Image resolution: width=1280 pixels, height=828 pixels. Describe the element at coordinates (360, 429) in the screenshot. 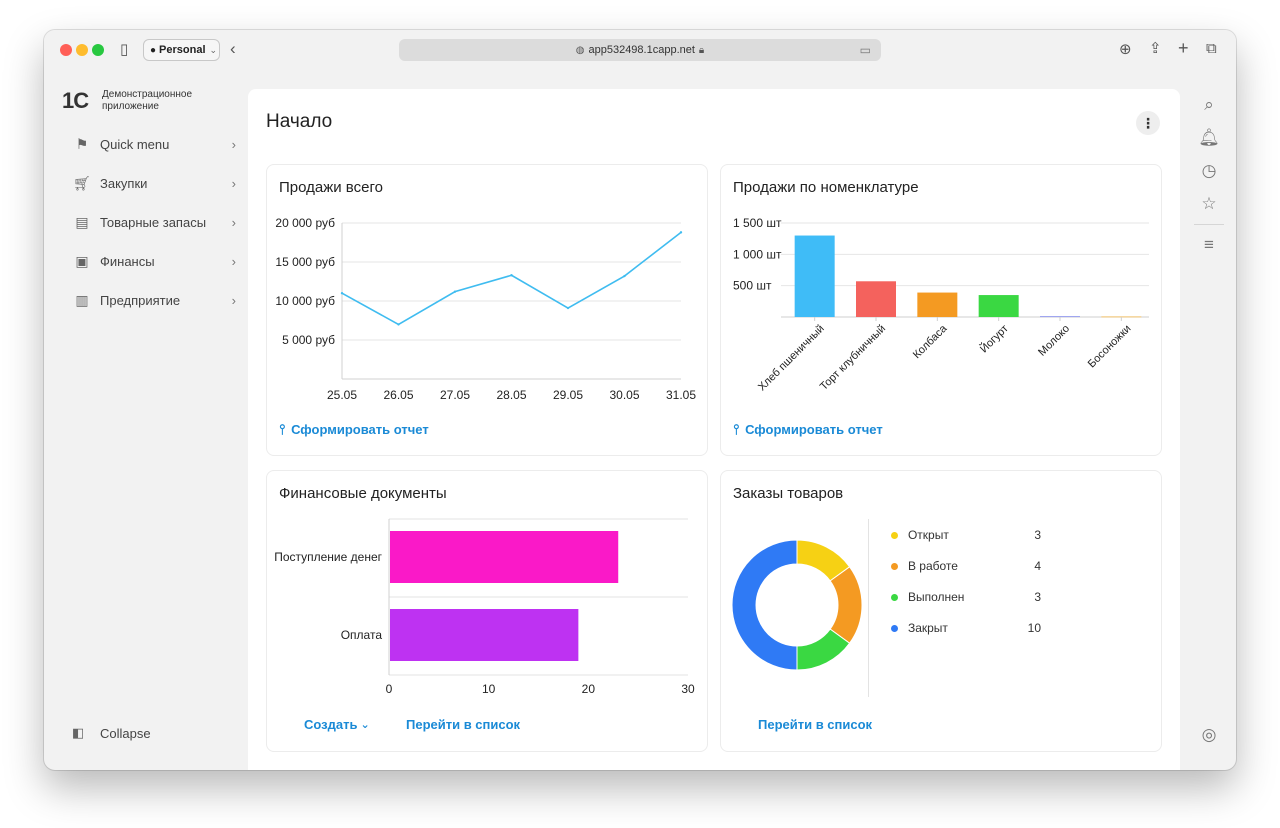

I see `report-link-label: Сформировать отчет` at that location.